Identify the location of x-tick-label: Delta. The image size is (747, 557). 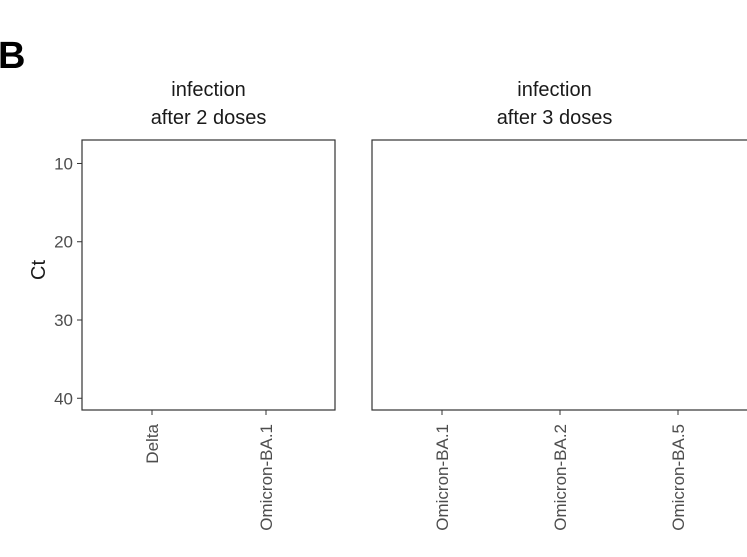
(152, 443).